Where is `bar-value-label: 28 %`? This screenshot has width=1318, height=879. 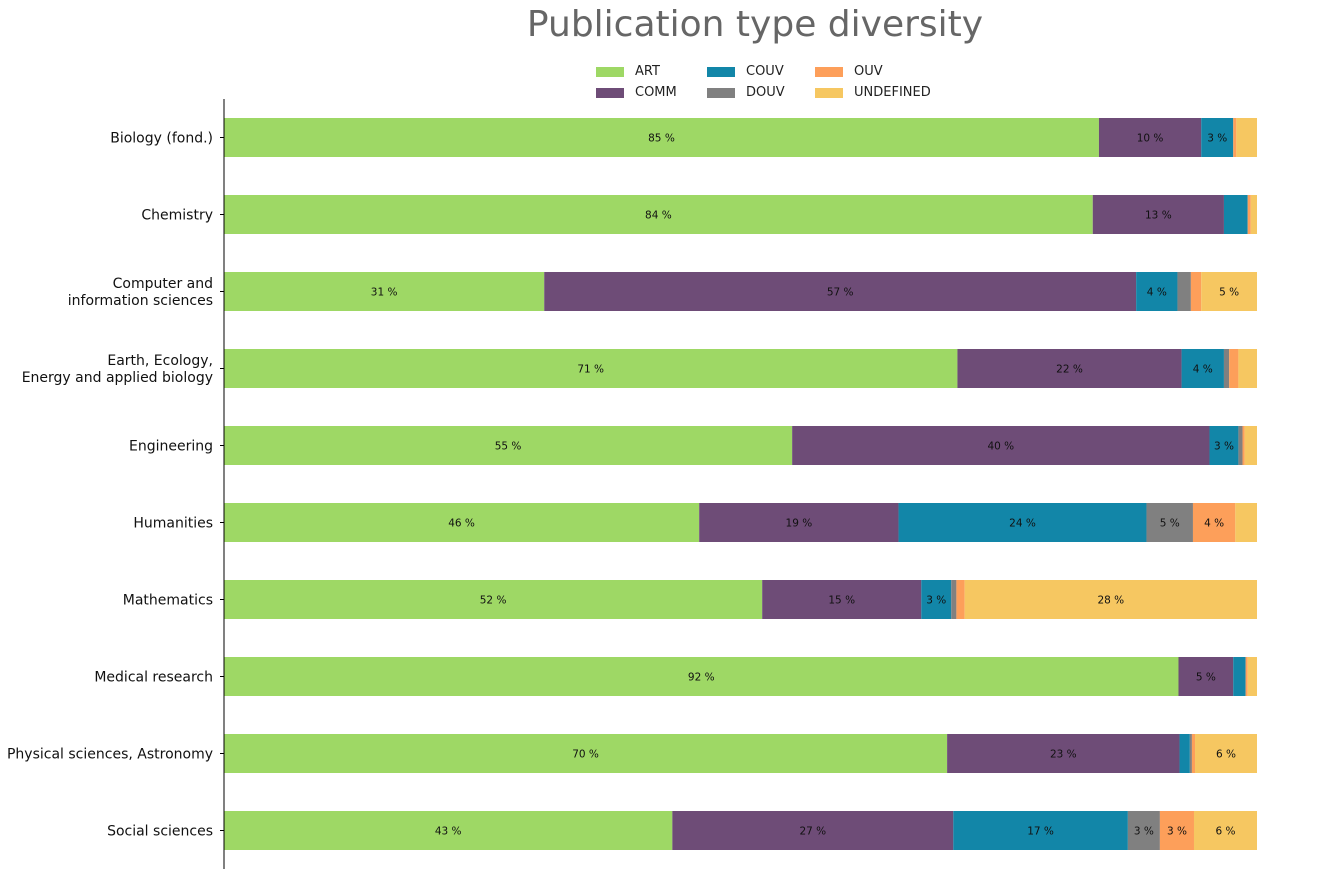 bar-value-label: 28 % is located at coordinates (1110, 601).